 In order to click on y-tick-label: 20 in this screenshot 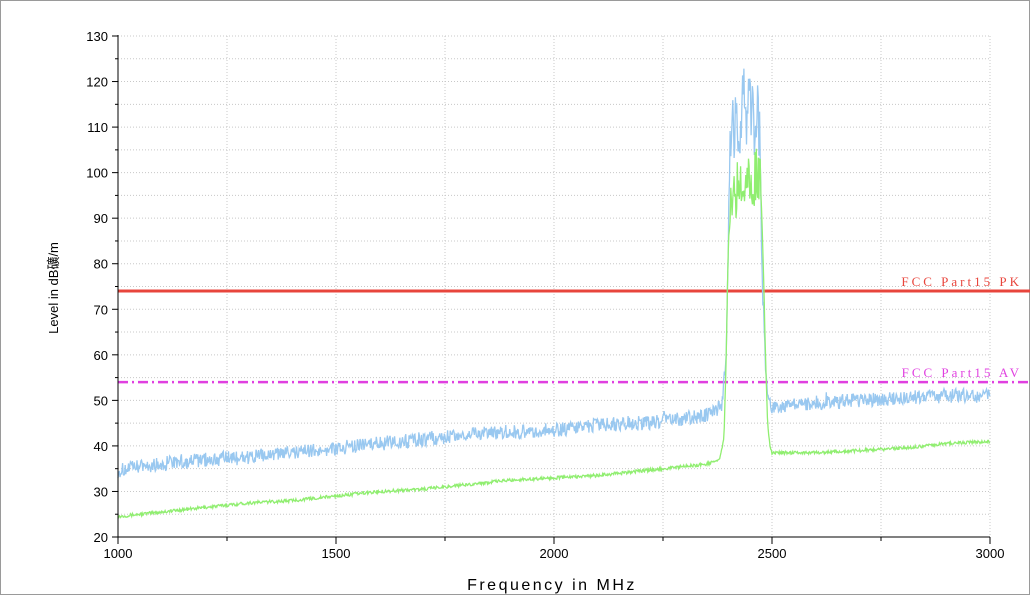, I will do `click(101, 537)`.